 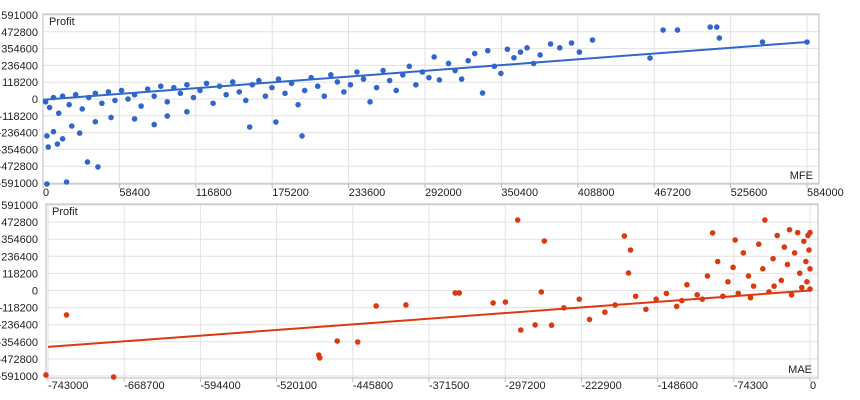 I want to click on y-tick-label: -118200, so click(x=19, y=117).